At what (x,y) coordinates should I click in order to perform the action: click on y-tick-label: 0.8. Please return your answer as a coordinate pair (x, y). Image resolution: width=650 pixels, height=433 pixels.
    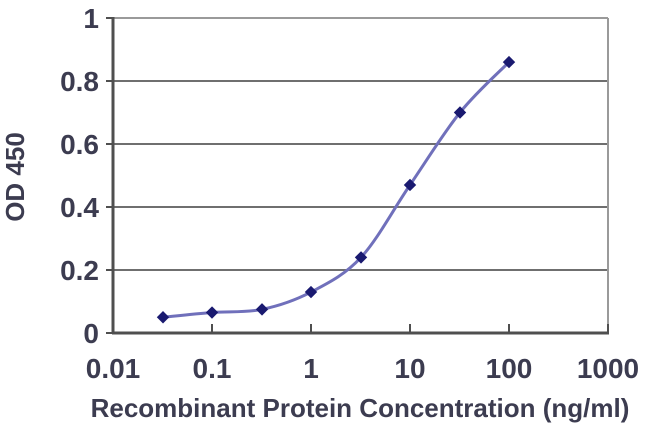
    Looking at the image, I should click on (79, 81).